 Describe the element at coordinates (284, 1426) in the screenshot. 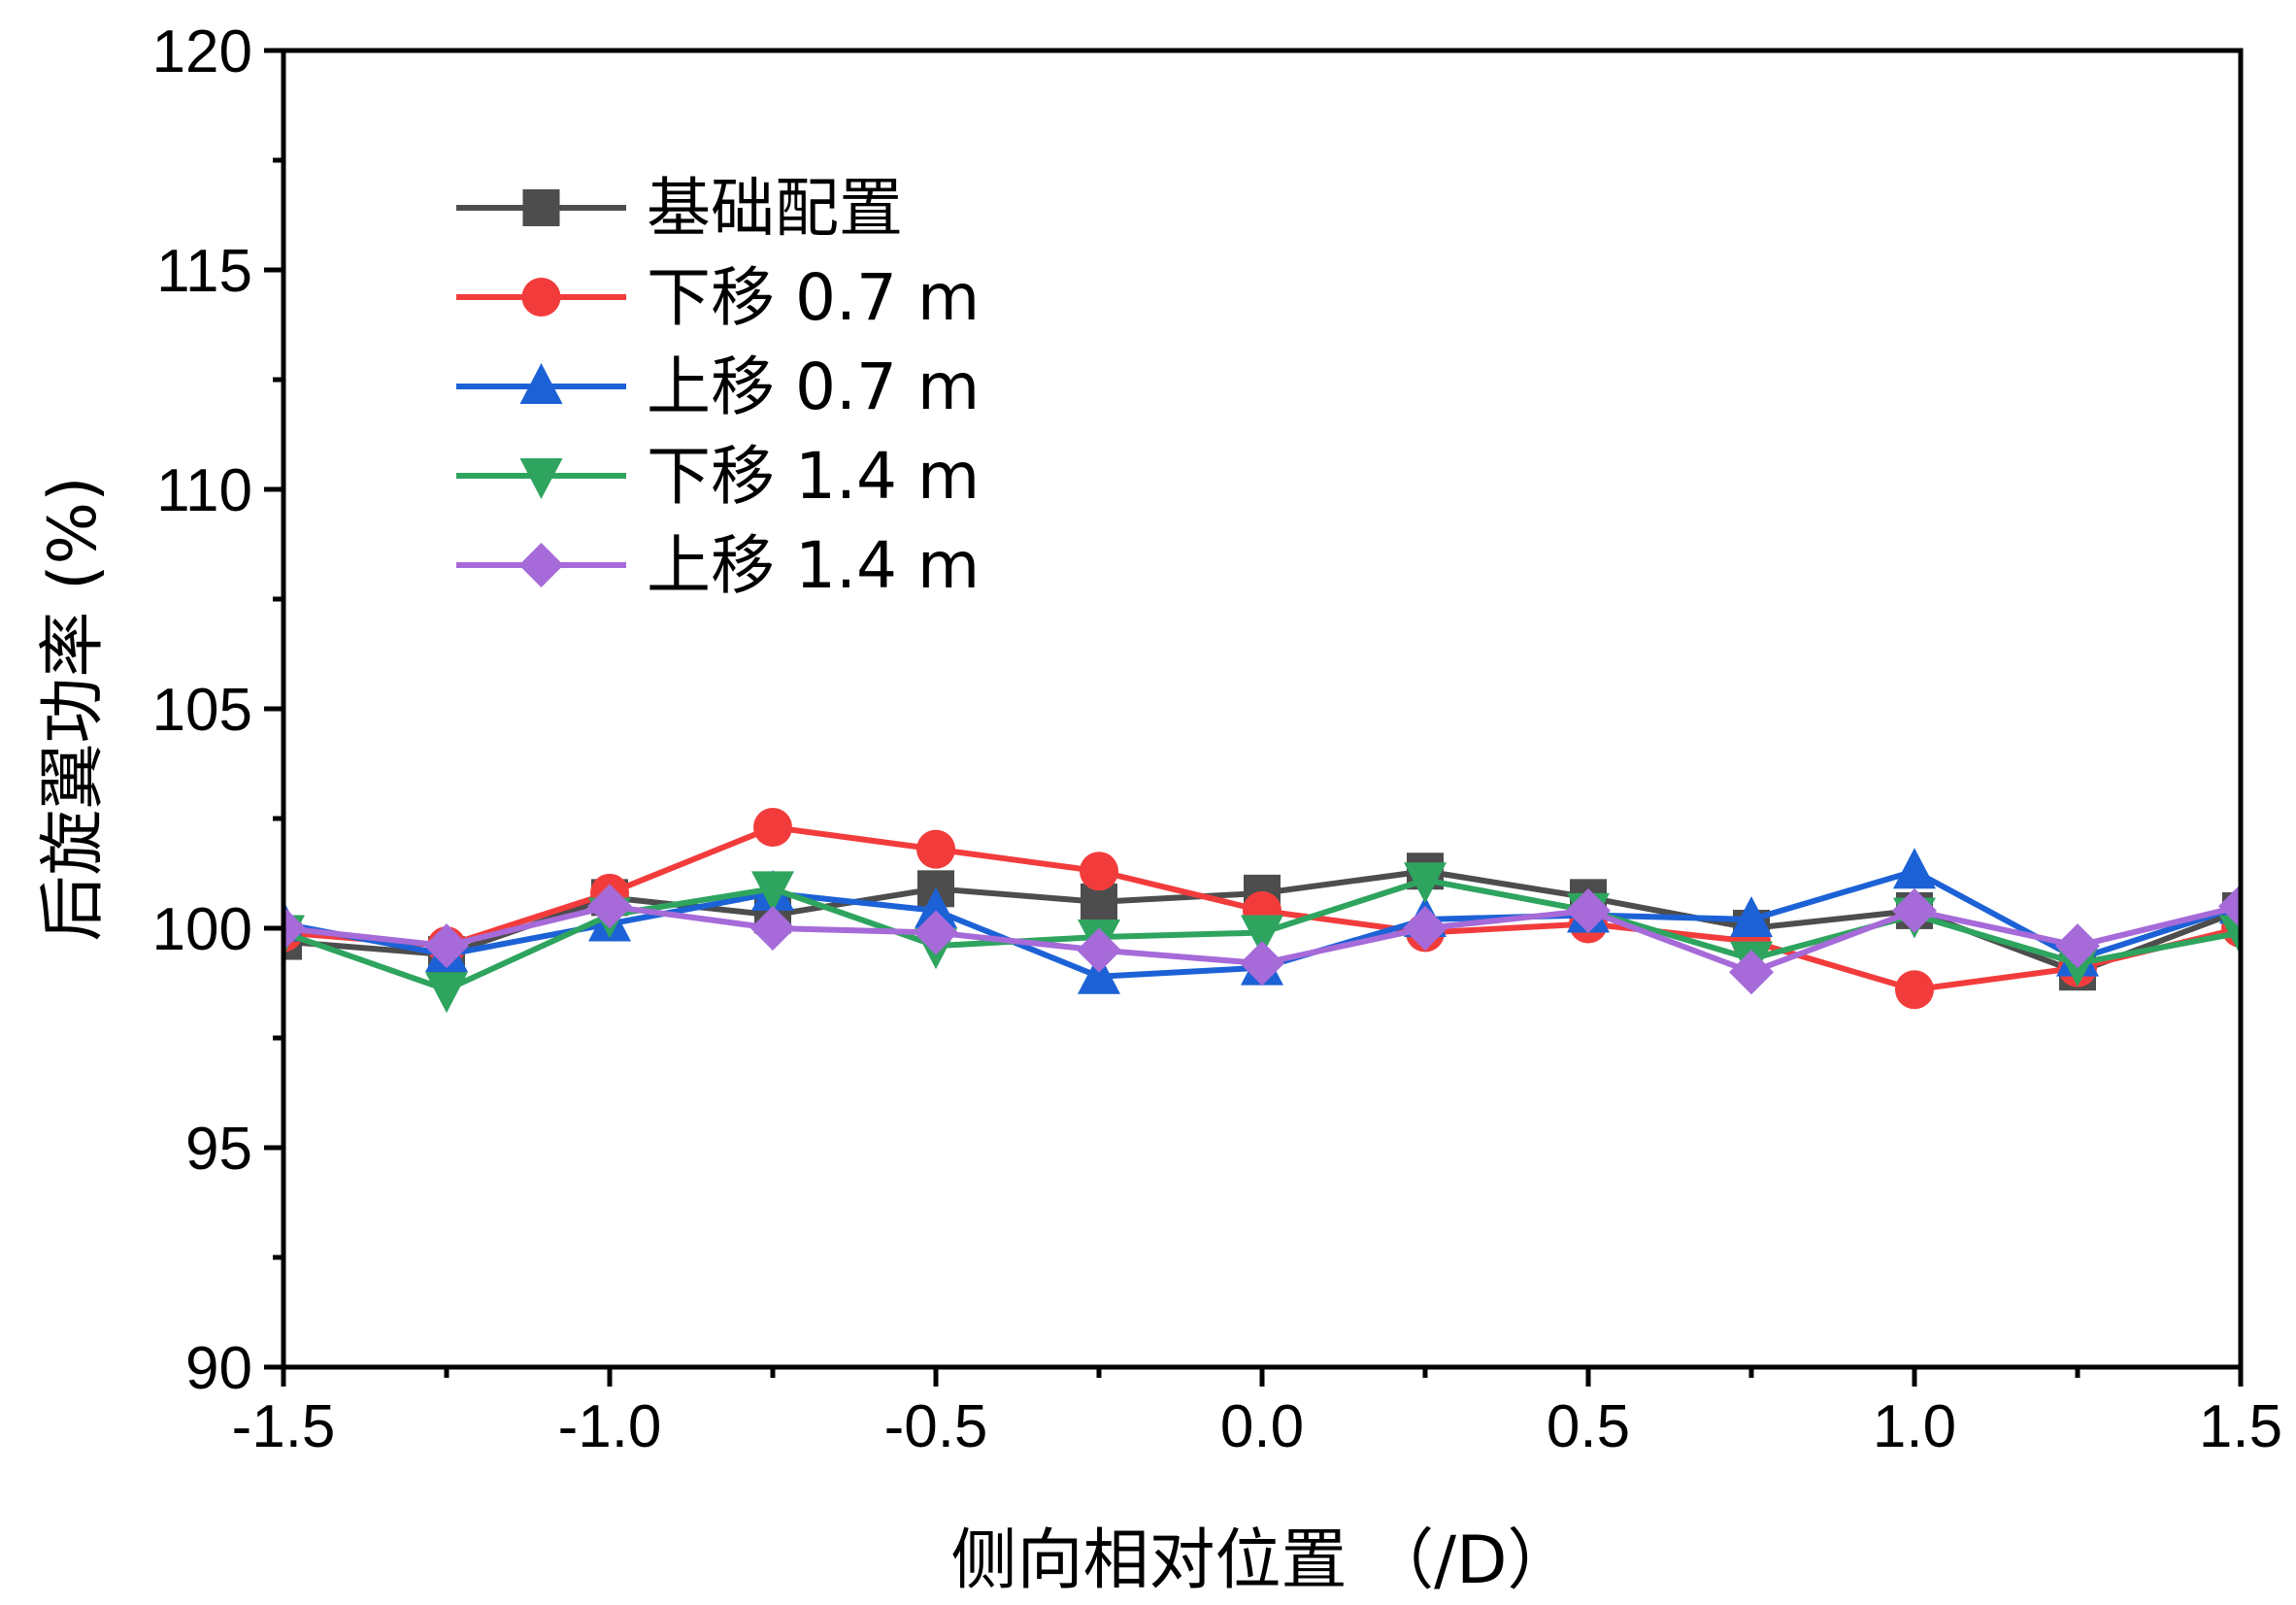

I see `x-tick-label: -1.5` at that location.